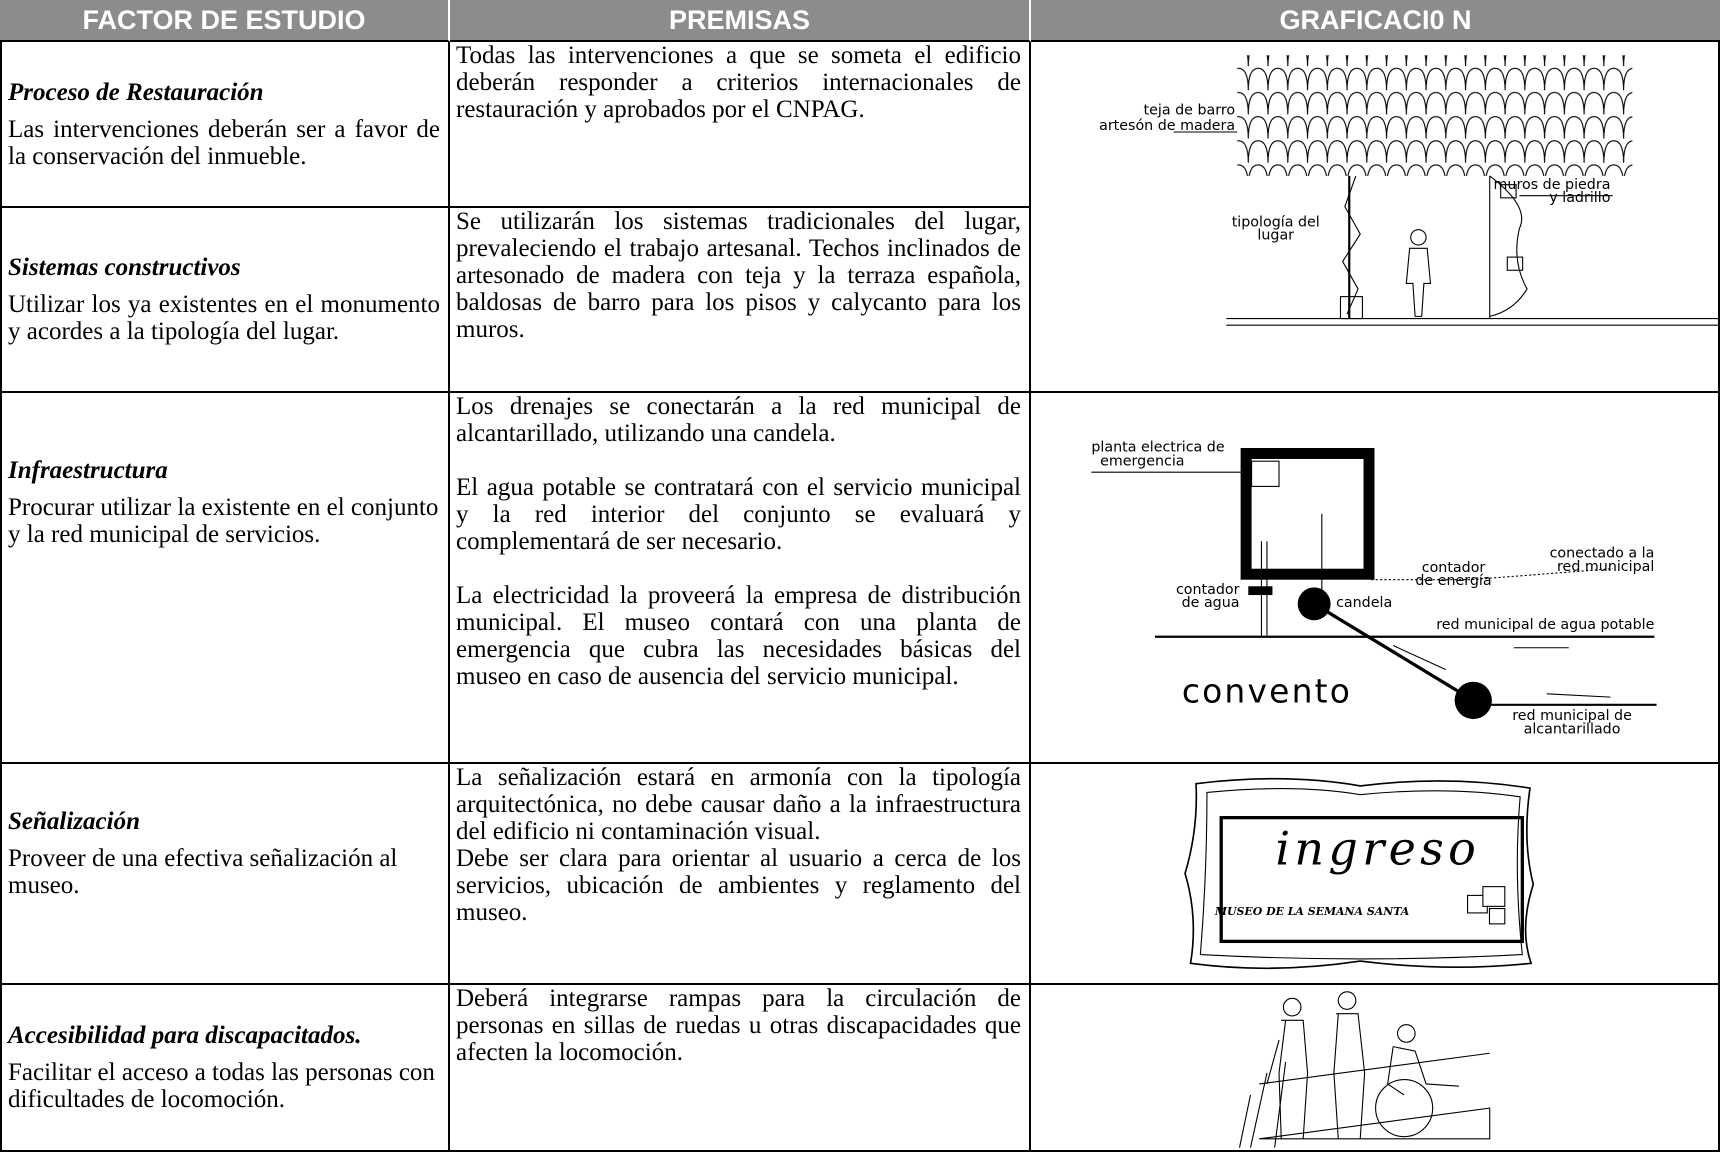 This screenshot has width=1720, height=1152. Describe the element at coordinates (1167, 126) in the screenshot. I see `label: artesón de madera` at that location.